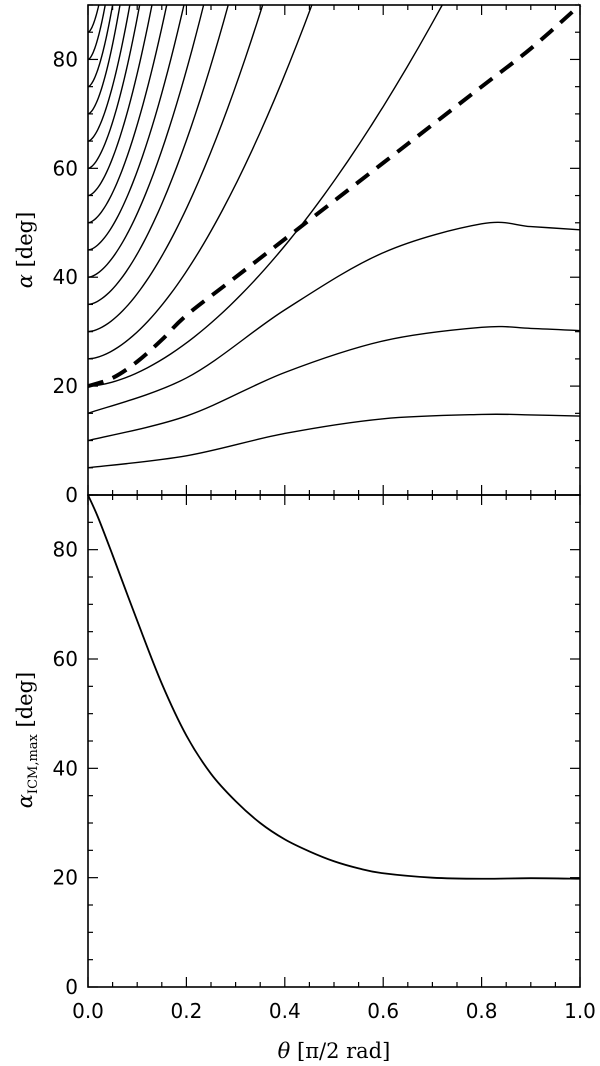  Describe the element at coordinates (482, 1011) in the screenshot. I see `x-tick-label: 0.8` at that location.